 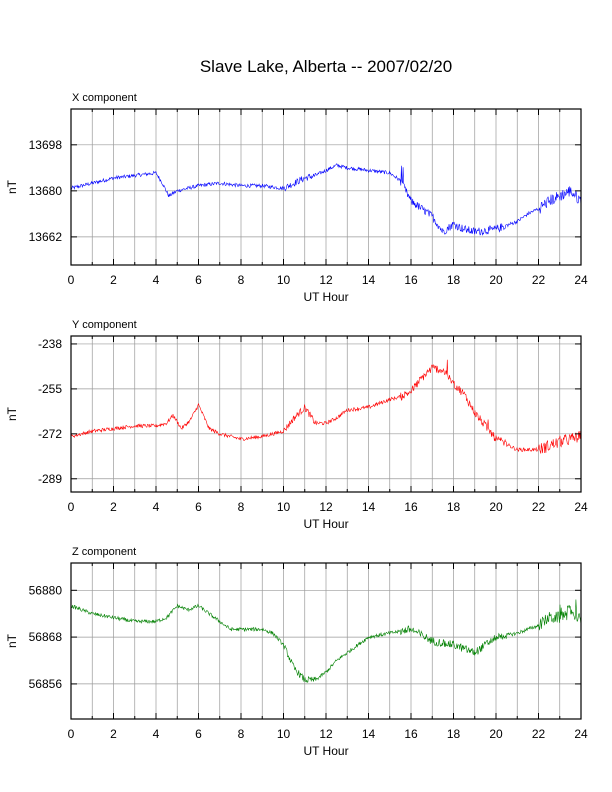 What do you see at coordinates (46, 145) in the screenshot?
I see `y-tick-label: 13698` at bounding box center [46, 145].